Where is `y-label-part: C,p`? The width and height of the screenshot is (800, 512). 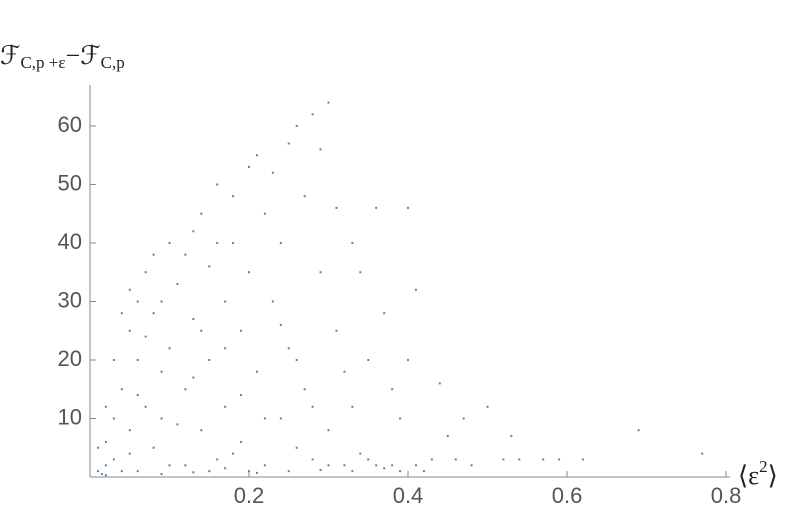
y-label-part: C,p is located at coordinates (113, 62).